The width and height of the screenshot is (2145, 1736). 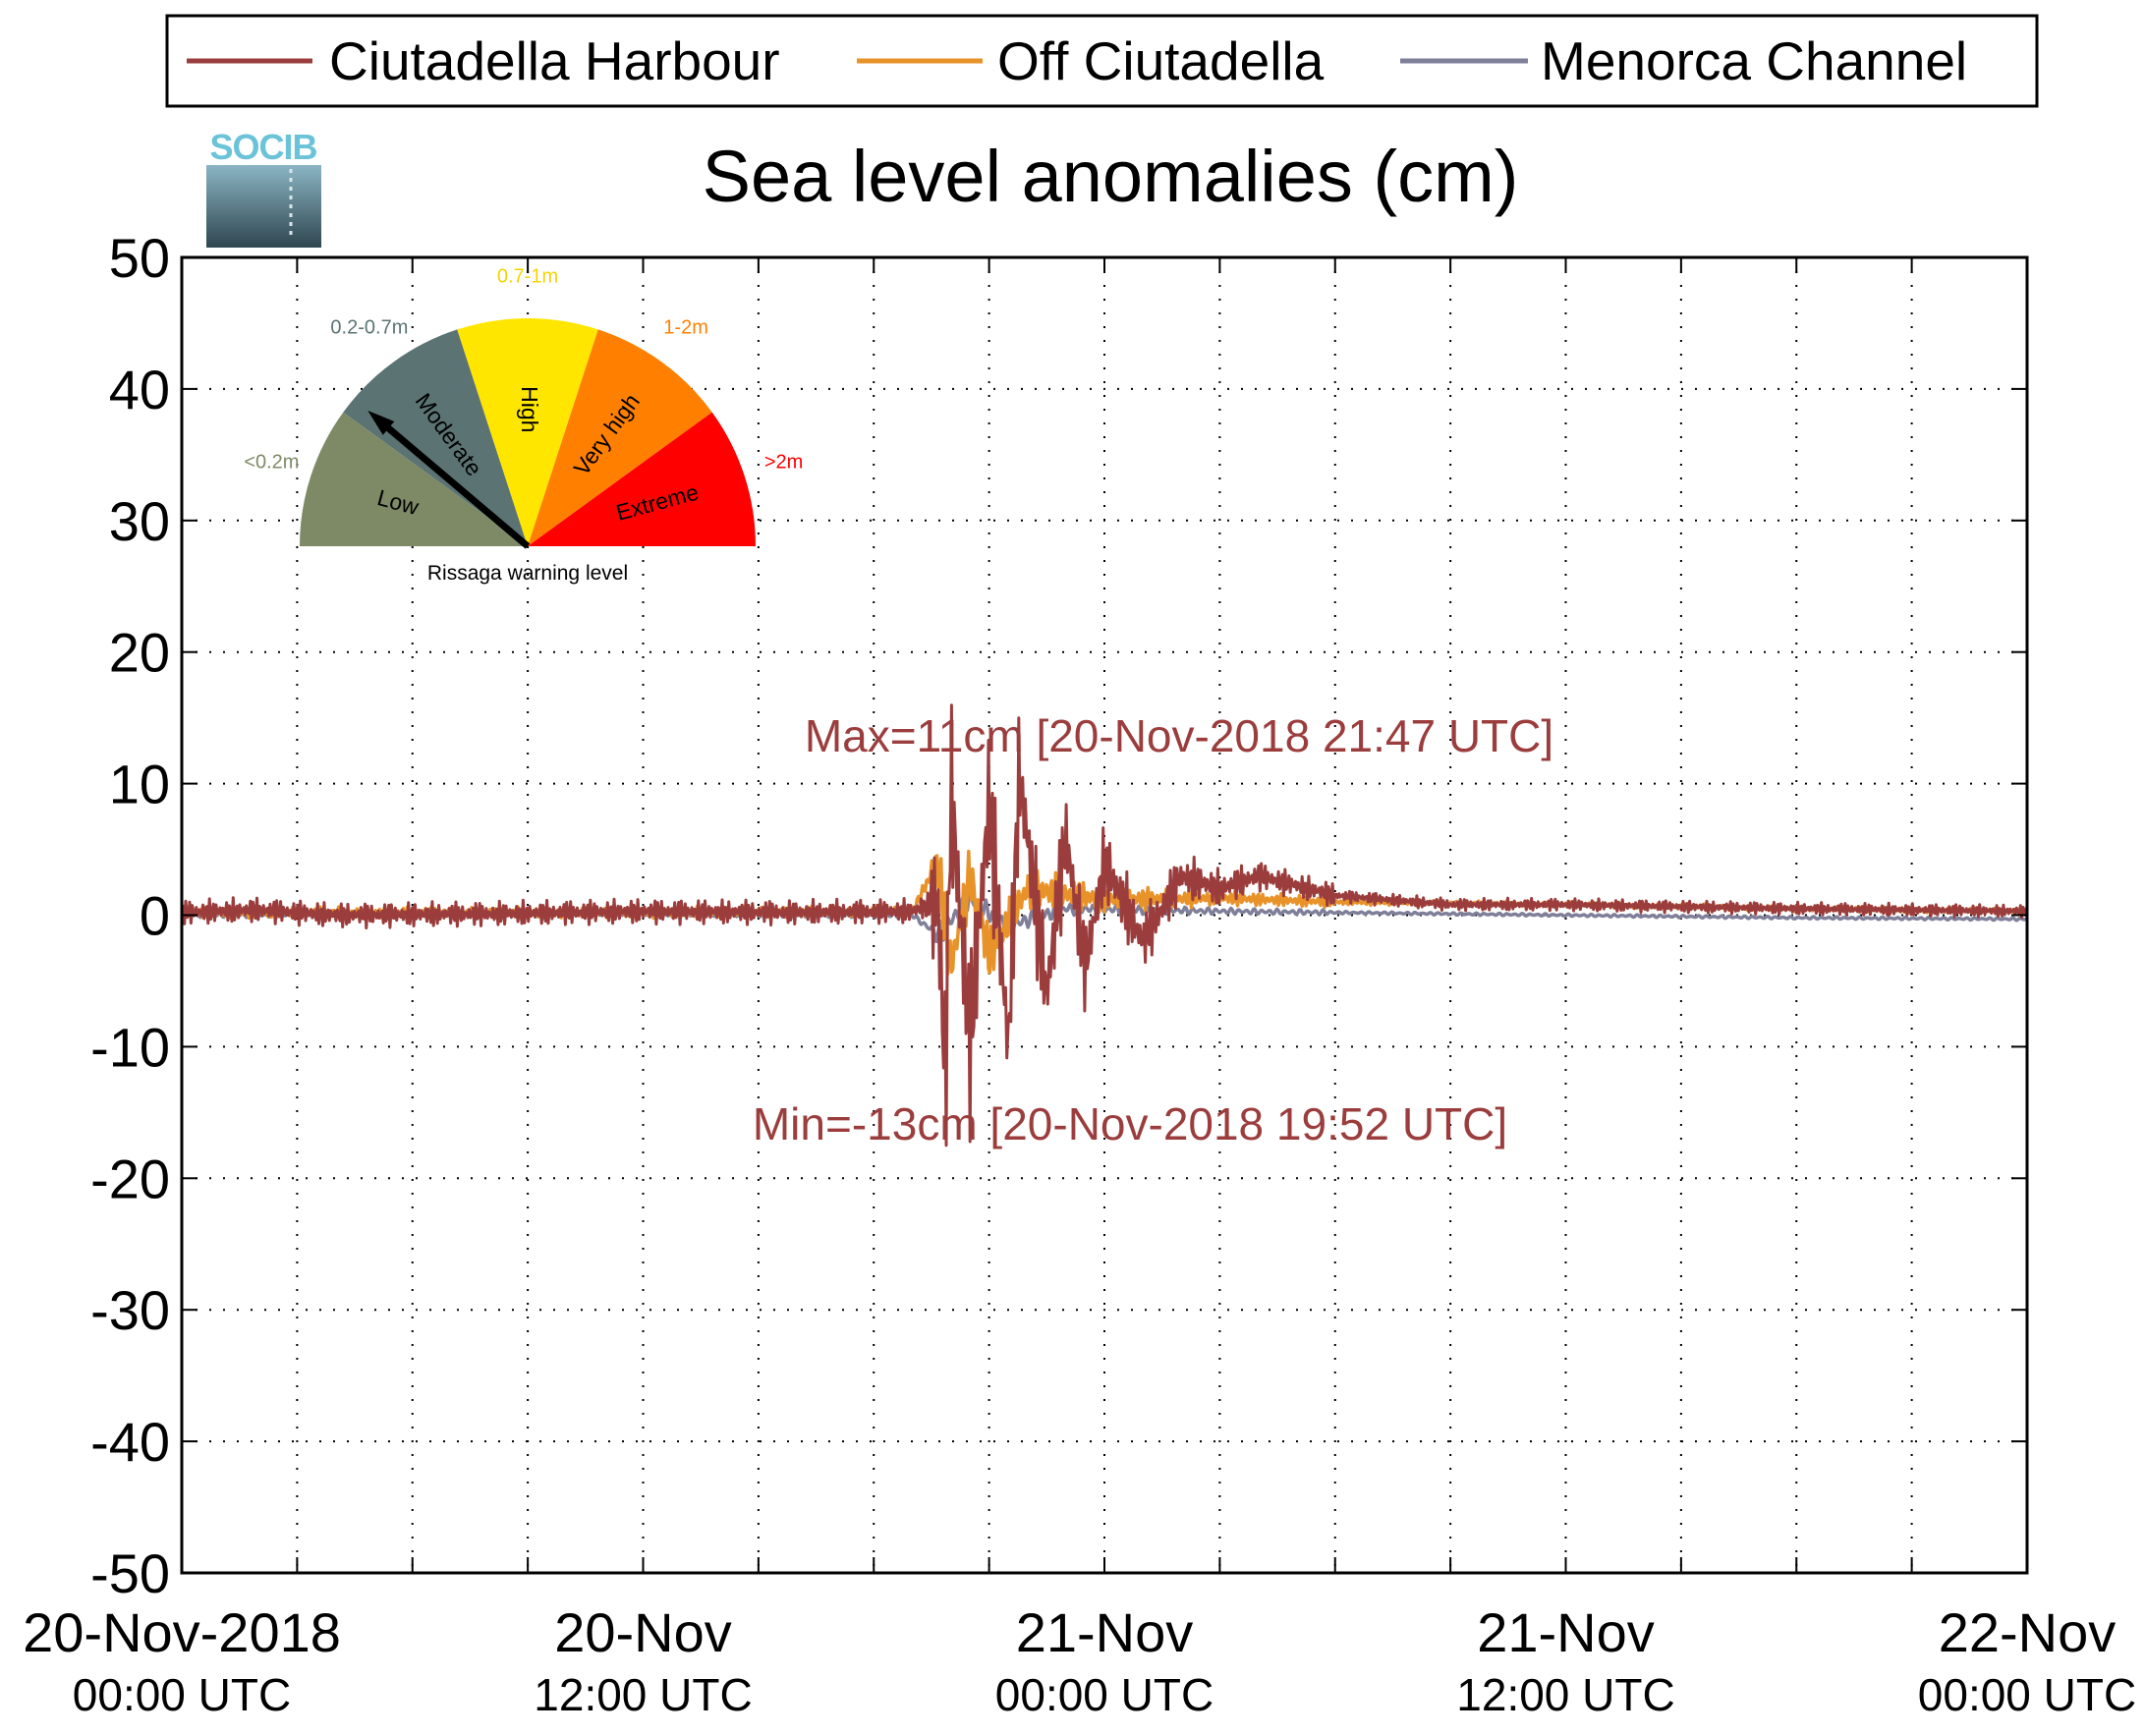 I want to click on gauge-segment-extreme, so click(x=642, y=479).